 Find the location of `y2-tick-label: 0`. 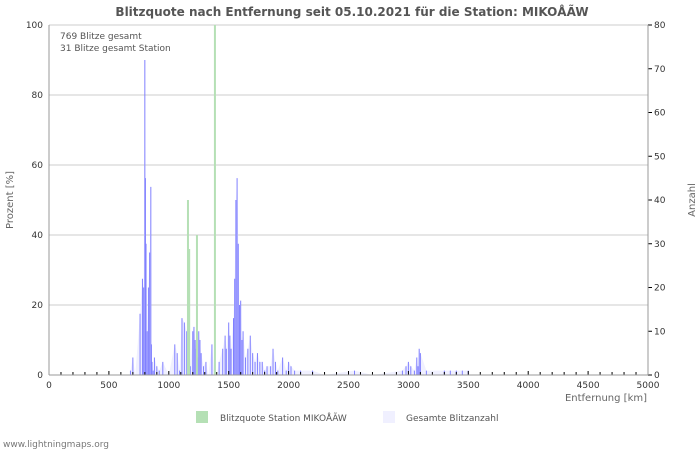

y2-tick-label: 0 is located at coordinates (657, 376).